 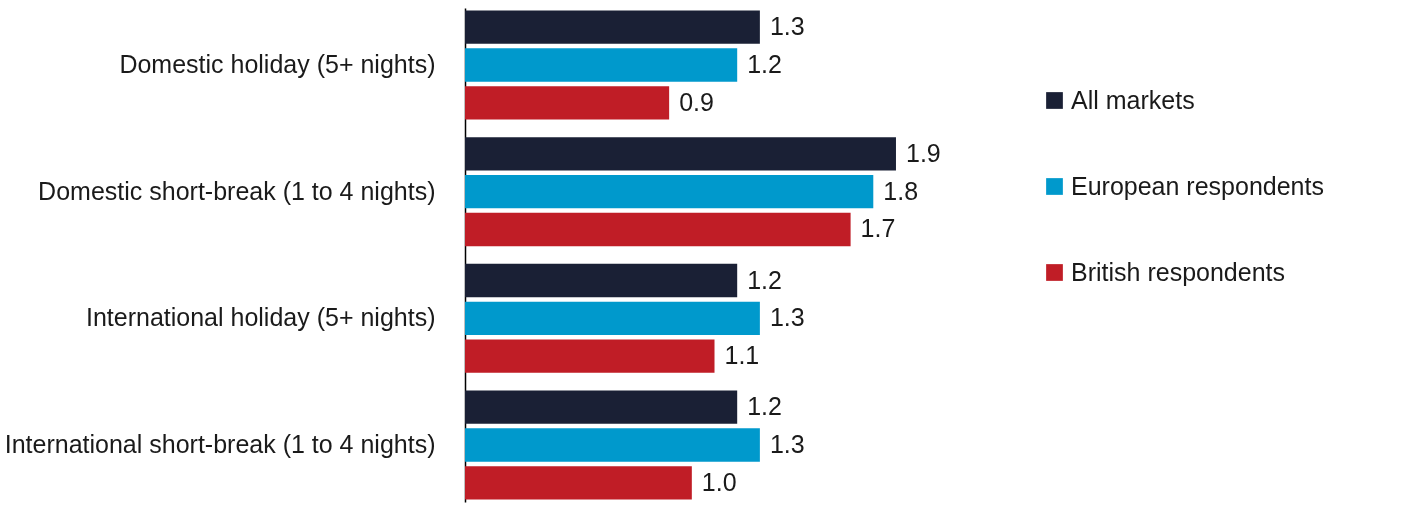 I want to click on data-label: 1.7, so click(x=878, y=228).